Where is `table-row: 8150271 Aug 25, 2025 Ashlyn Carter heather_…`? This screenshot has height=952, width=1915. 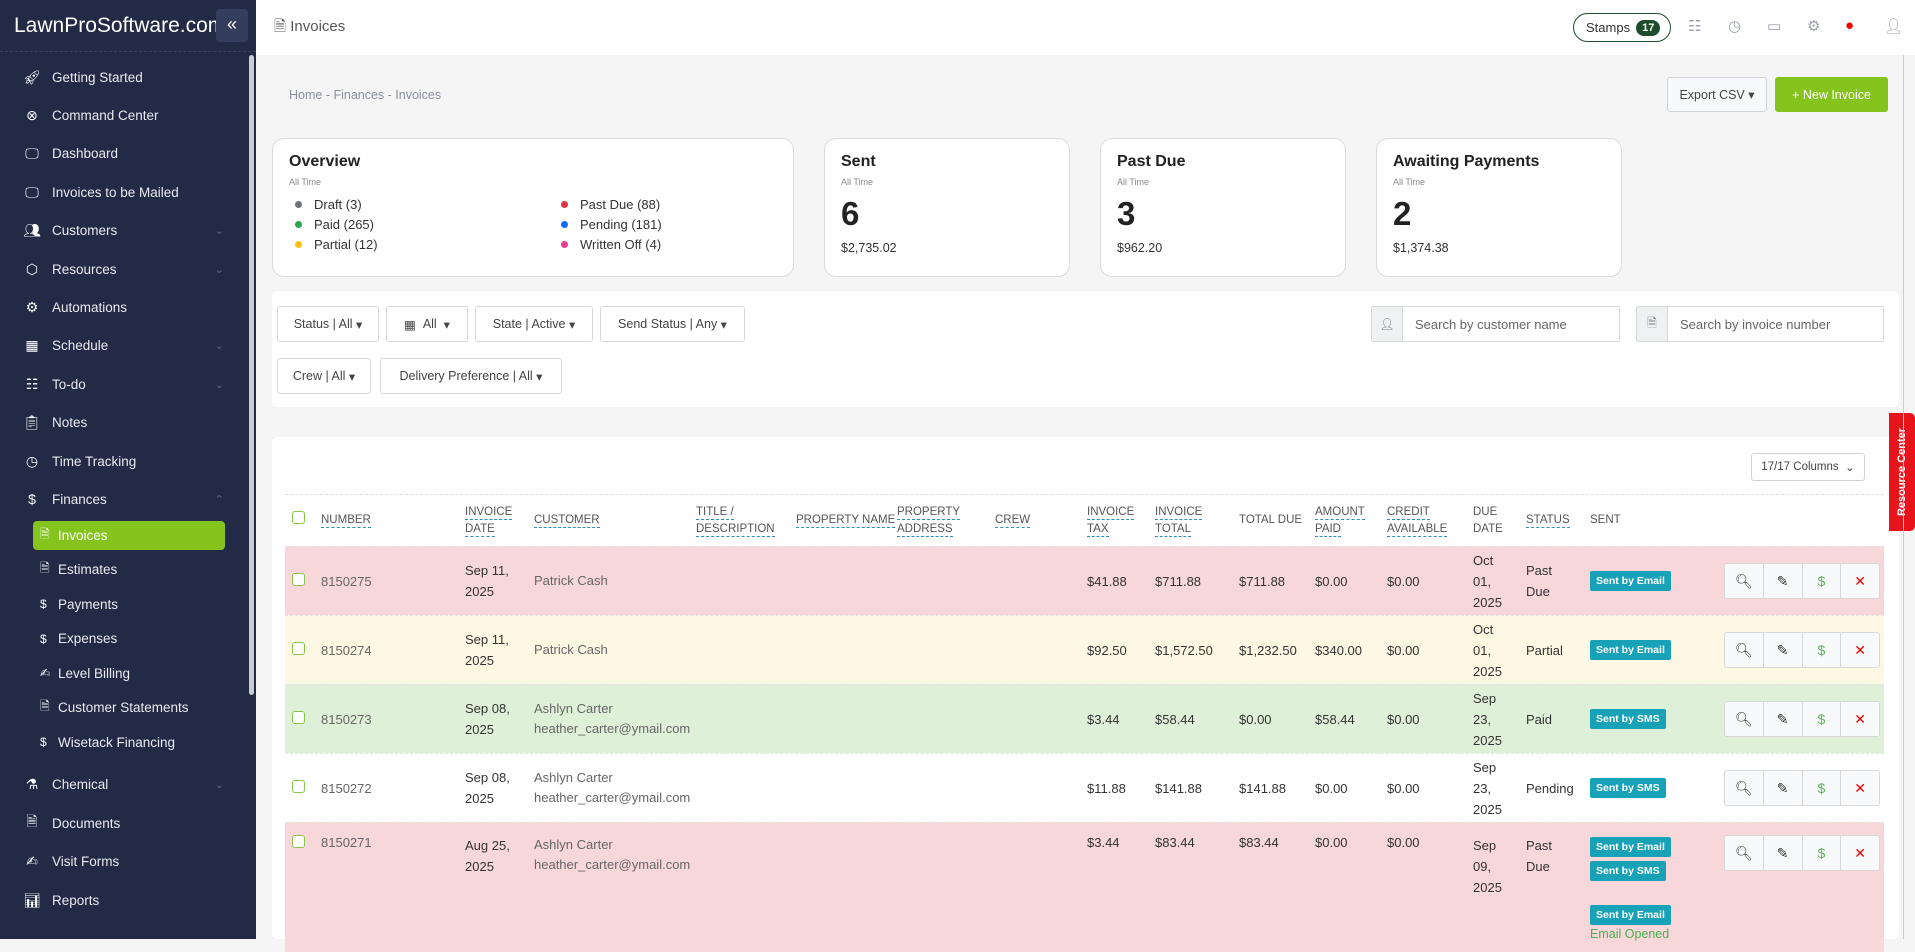 table-row: 8150271 Aug 25, 2025 Ashlyn Carter heather_… is located at coordinates (1084, 887).